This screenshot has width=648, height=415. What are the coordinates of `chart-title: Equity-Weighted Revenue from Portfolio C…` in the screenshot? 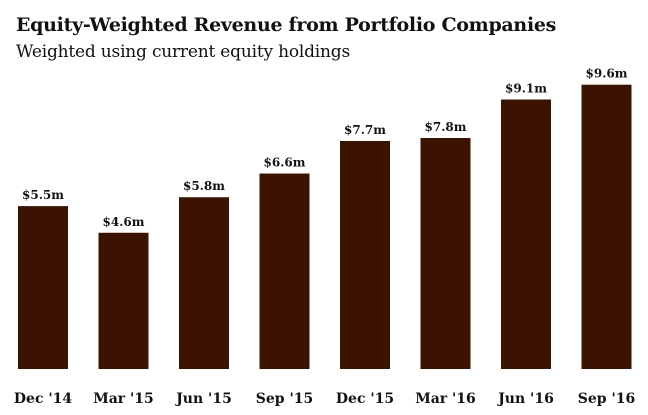 It's located at (286, 25).